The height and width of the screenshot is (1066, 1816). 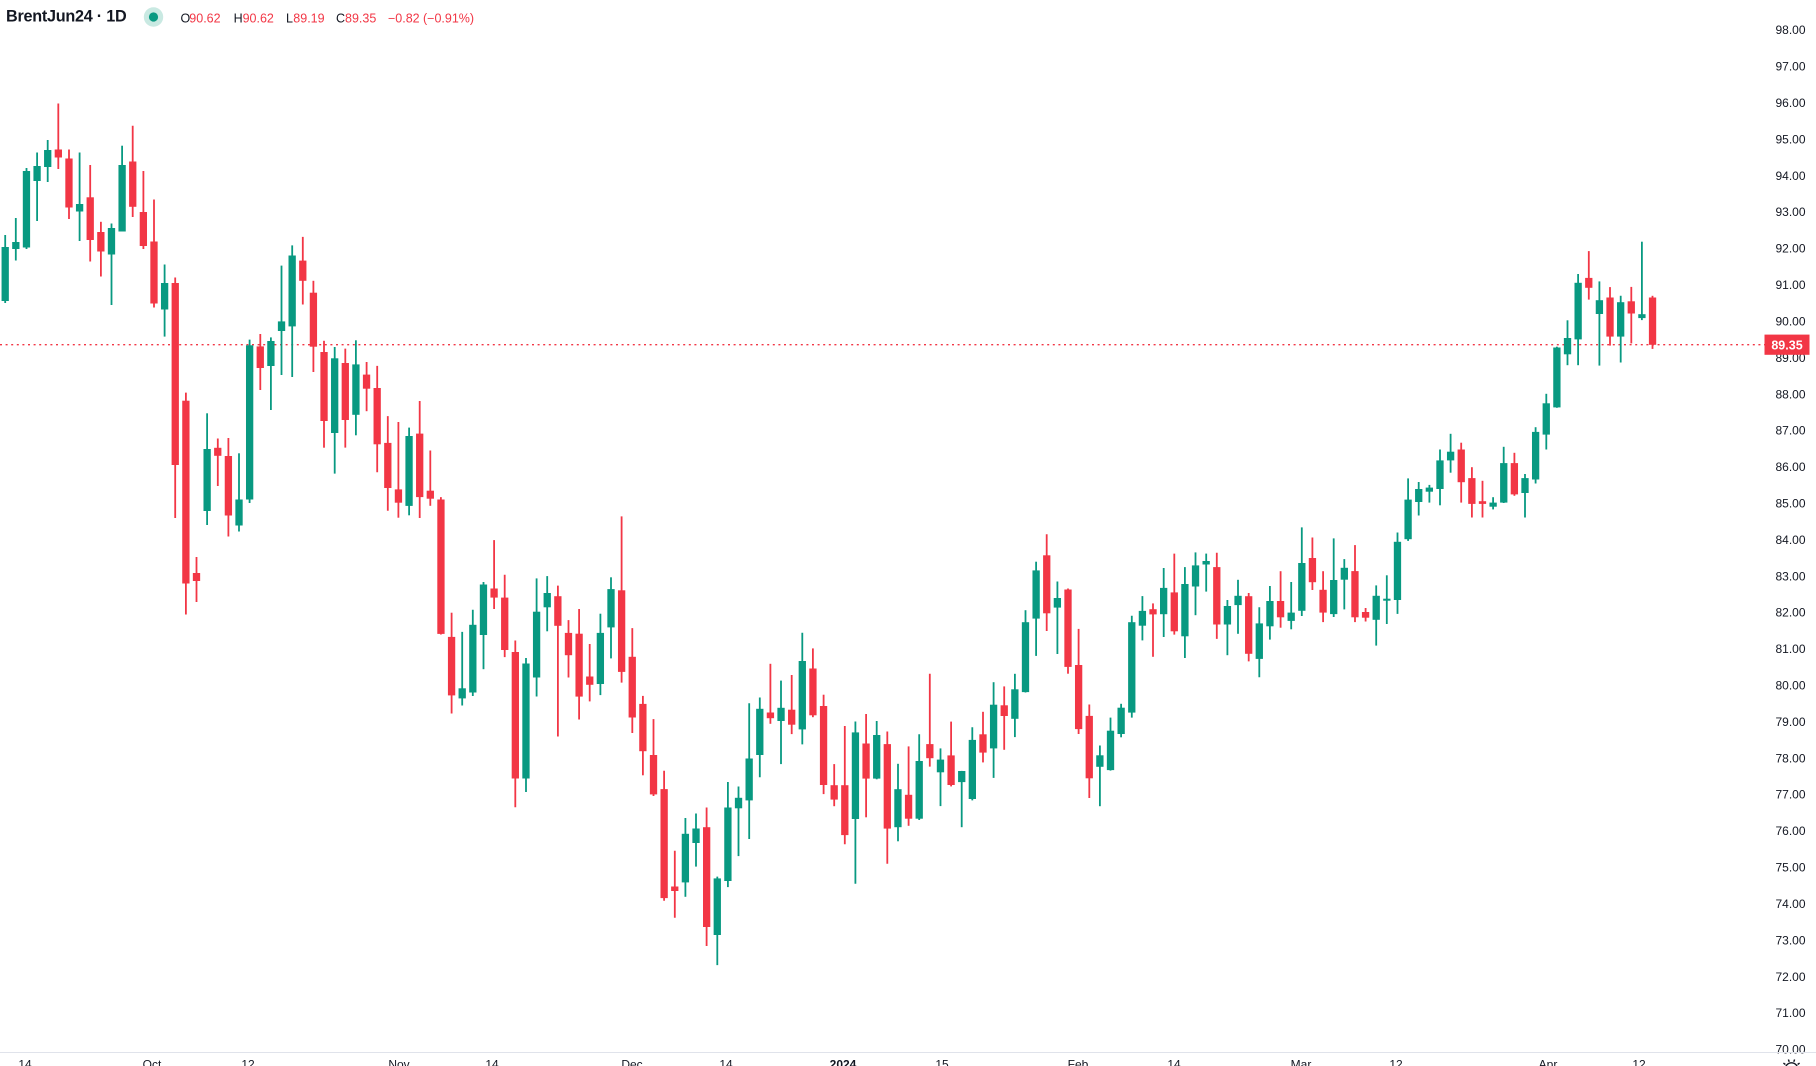 I want to click on svg-text: 75.00, so click(x=1791, y=868).